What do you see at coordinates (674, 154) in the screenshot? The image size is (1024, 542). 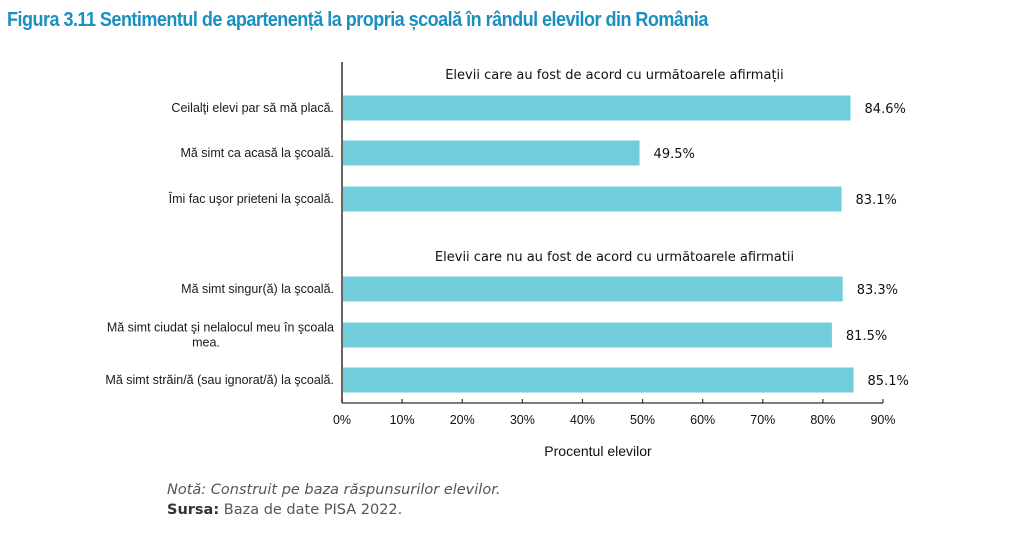 I see `value-label: 49.5%` at bounding box center [674, 154].